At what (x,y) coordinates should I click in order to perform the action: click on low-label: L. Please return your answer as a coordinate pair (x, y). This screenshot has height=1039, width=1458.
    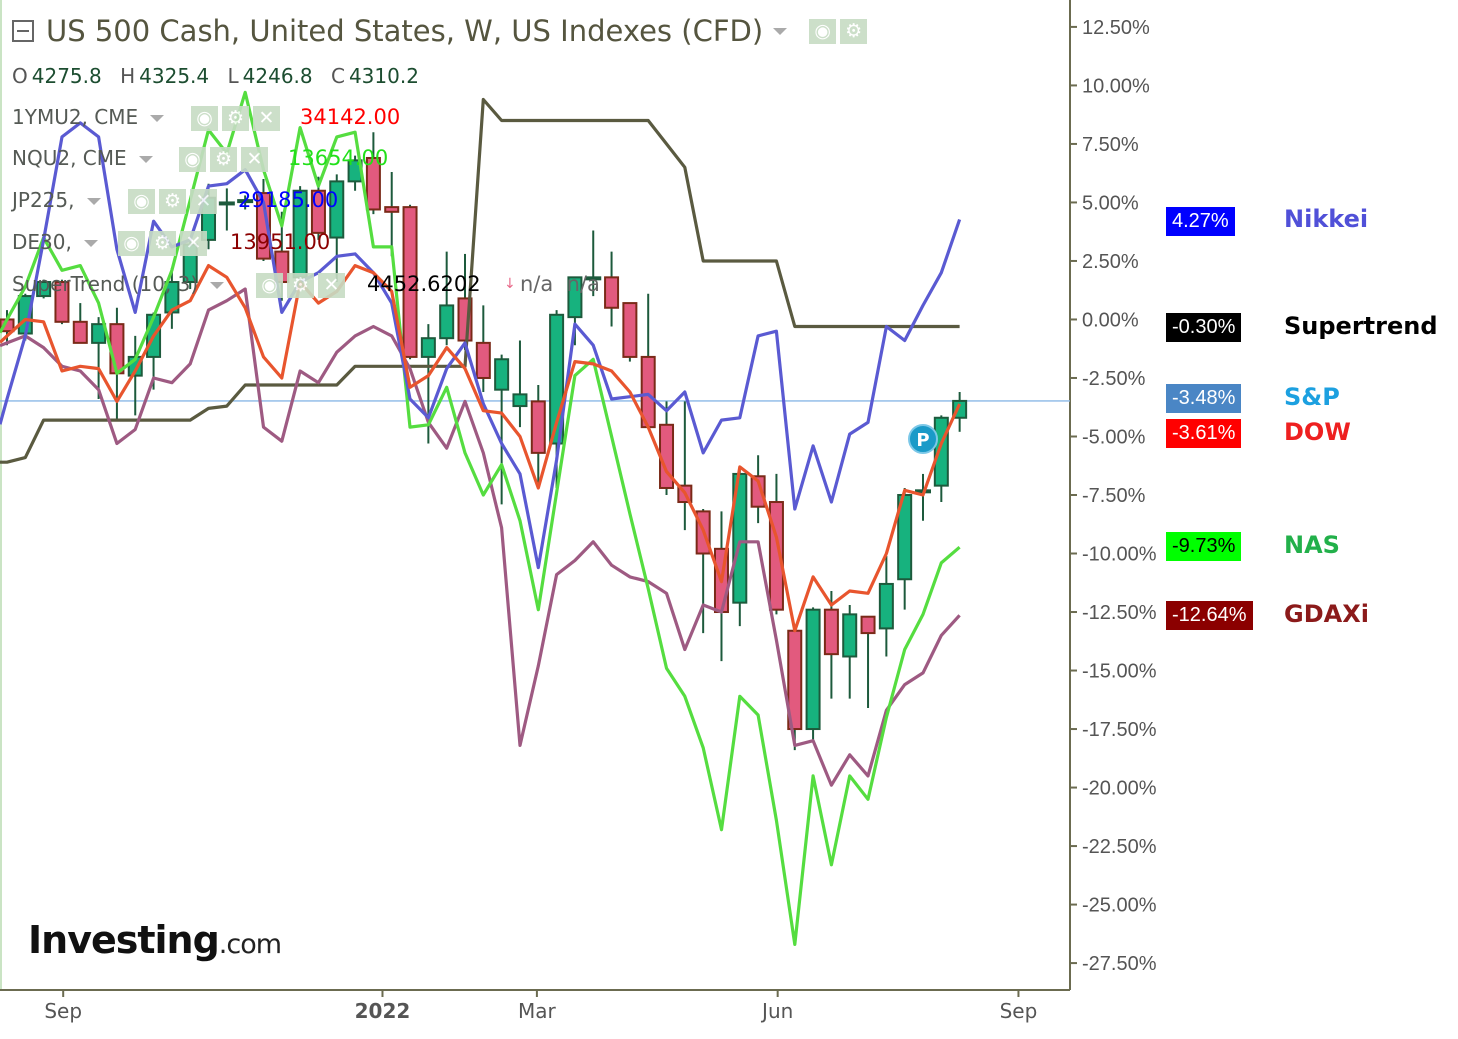
    Looking at the image, I should click on (233, 76).